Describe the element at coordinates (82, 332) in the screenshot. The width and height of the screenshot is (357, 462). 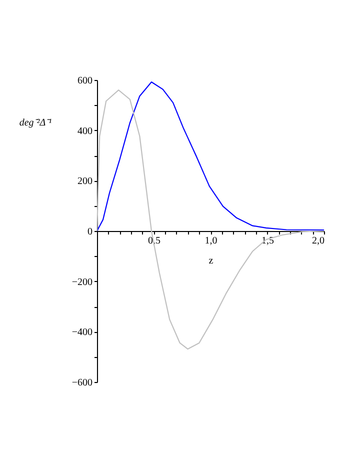
I see `y-tick-label: −400` at that location.